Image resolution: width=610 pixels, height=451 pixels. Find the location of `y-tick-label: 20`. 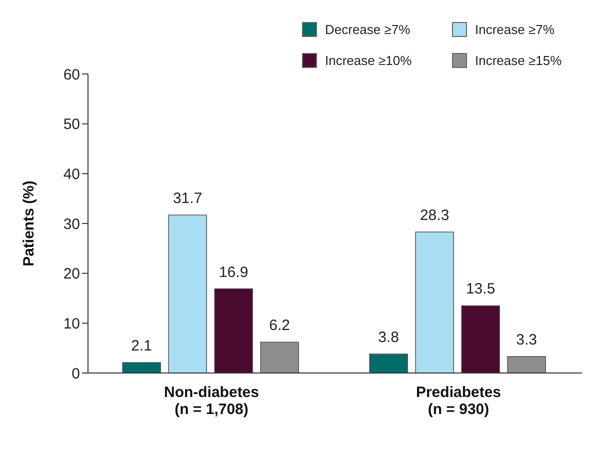

y-tick-label: 20 is located at coordinates (71, 274).